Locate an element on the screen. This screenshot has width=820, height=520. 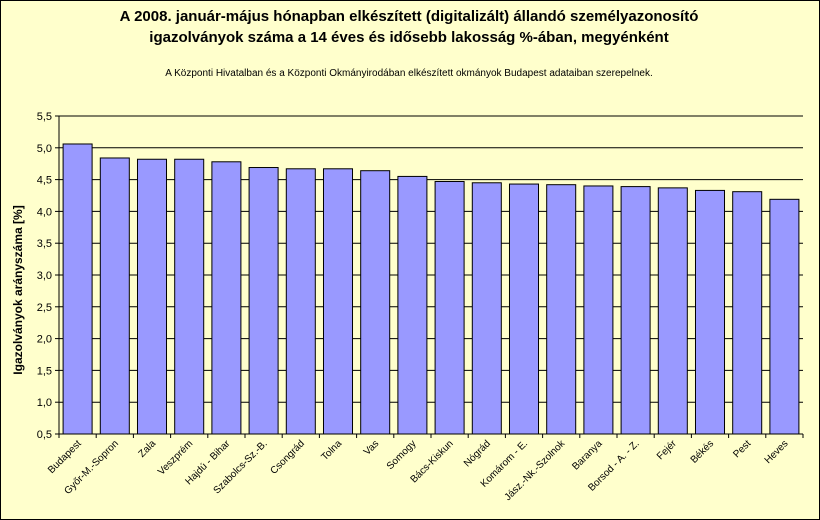
x-tick-label: Veszprém is located at coordinates (175, 457).